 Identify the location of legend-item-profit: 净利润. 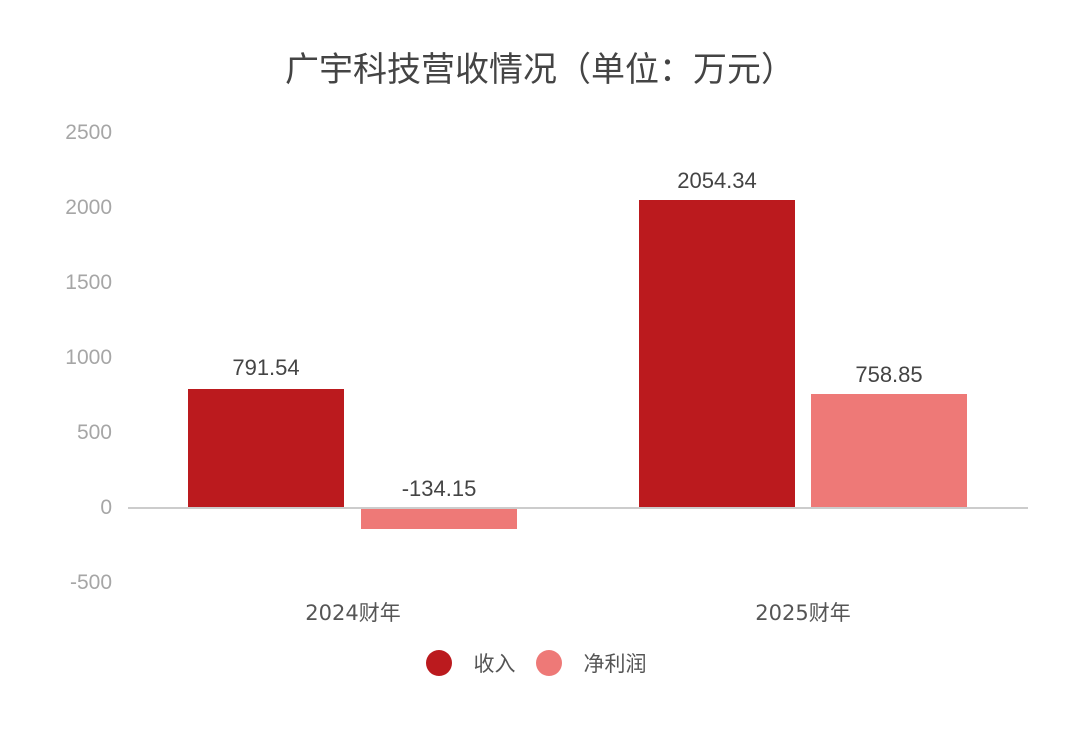
(595, 663).